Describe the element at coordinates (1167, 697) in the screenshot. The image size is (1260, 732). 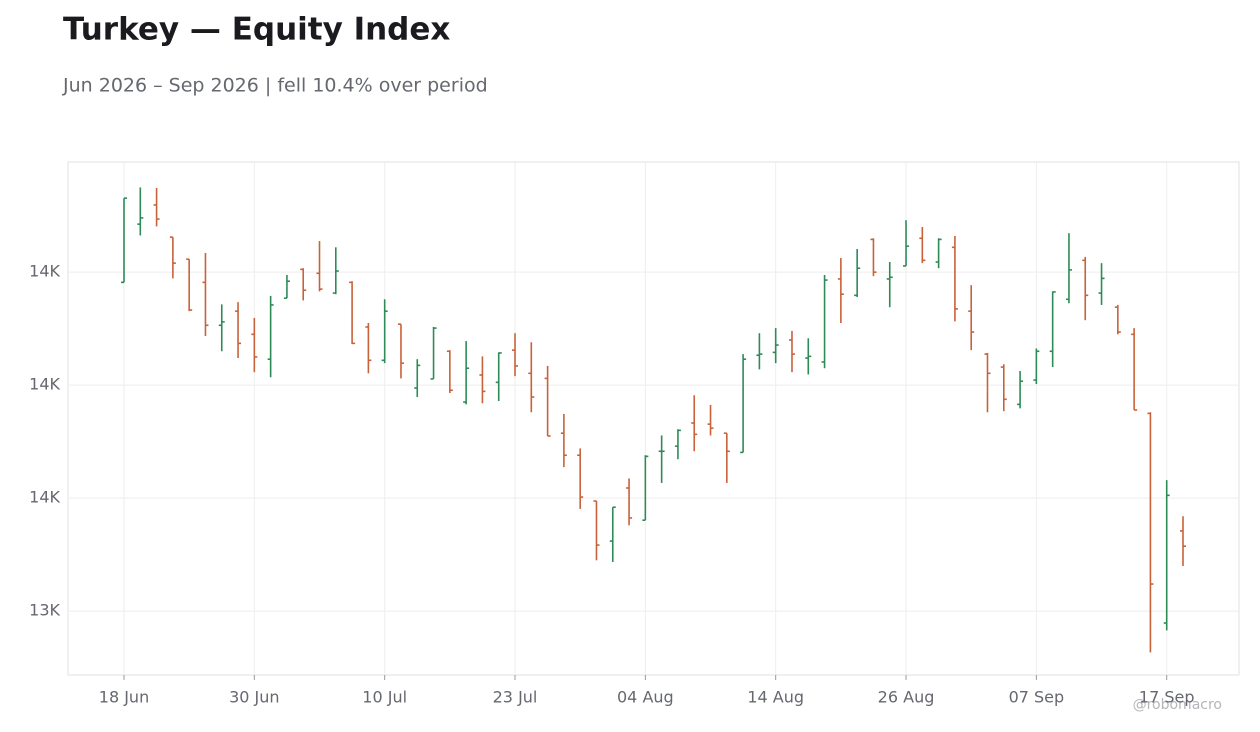
I see `x-tick-label: 17 Sep` at that location.